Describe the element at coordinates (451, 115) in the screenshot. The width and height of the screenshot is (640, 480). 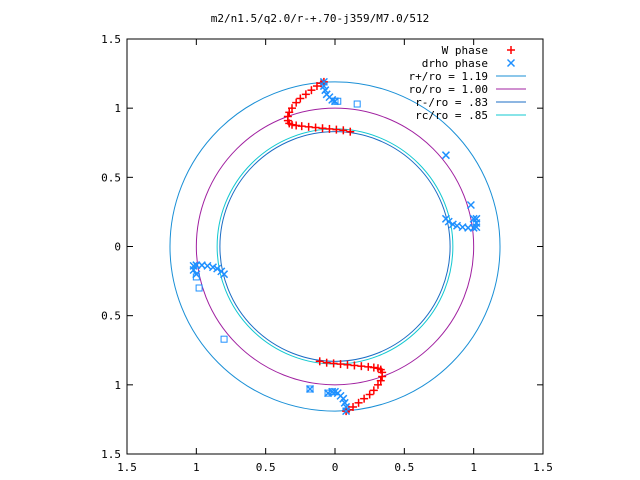
I see `legend-label: rc/ro = .85` at that location.